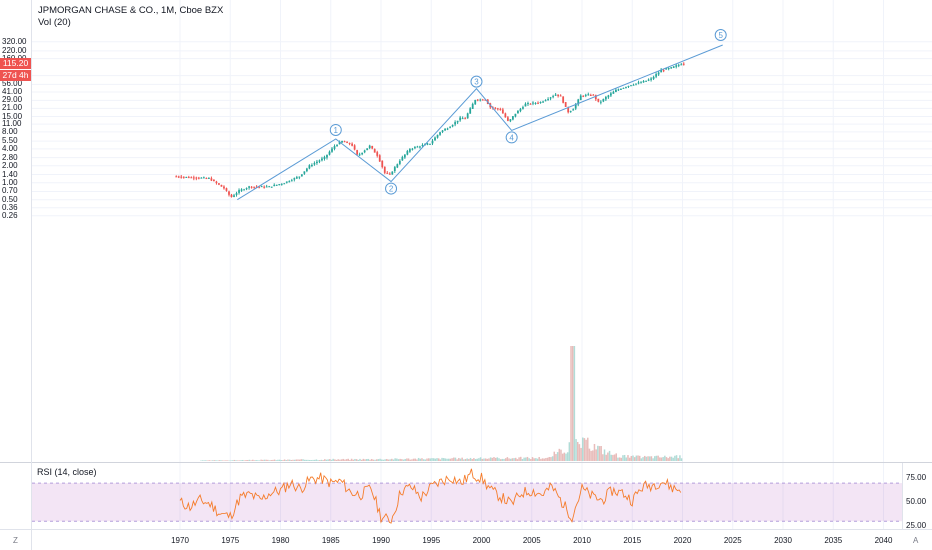 The image size is (932, 550). Describe the element at coordinates (54, 22) in the screenshot. I see `volume-legend: Vol (20)` at that location.